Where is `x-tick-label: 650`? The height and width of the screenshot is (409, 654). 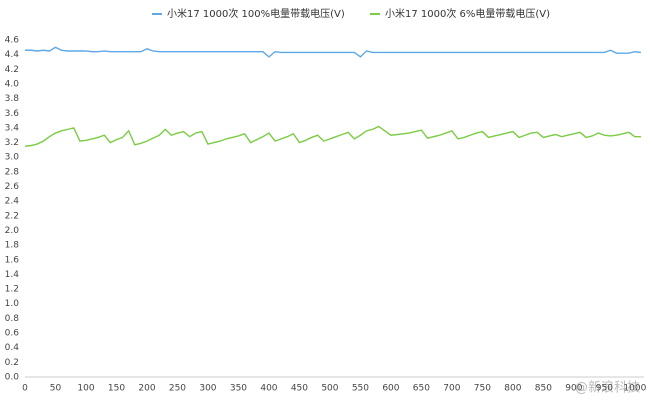 x-tick-label: 650 is located at coordinates (421, 389).